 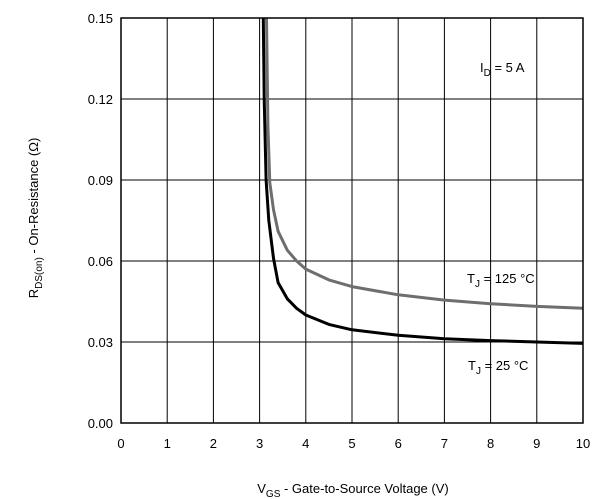 I want to click on x-tick-label: 4, so click(x=305, y=443).